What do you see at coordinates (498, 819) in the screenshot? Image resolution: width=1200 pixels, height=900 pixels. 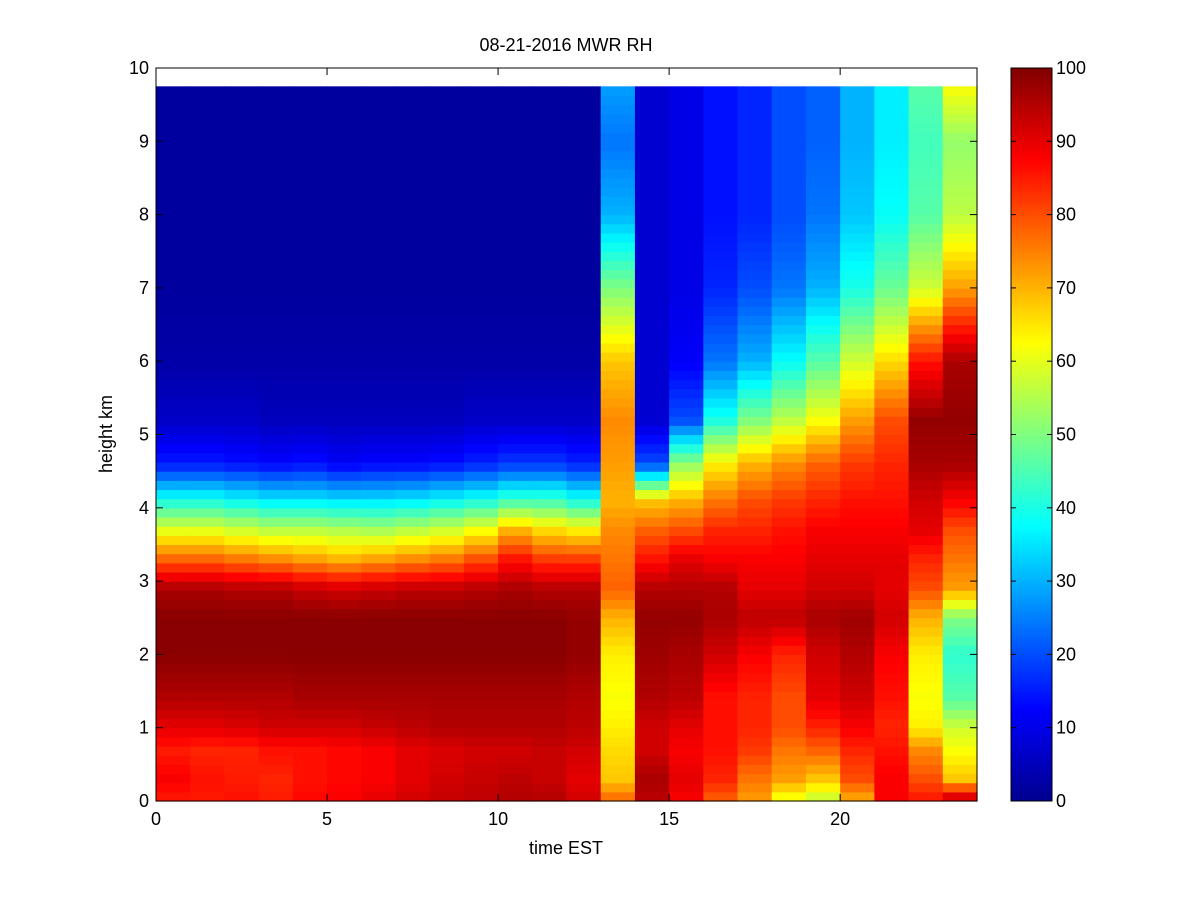 I see `x-tick-label: 10` at bounding box center [498, 819].